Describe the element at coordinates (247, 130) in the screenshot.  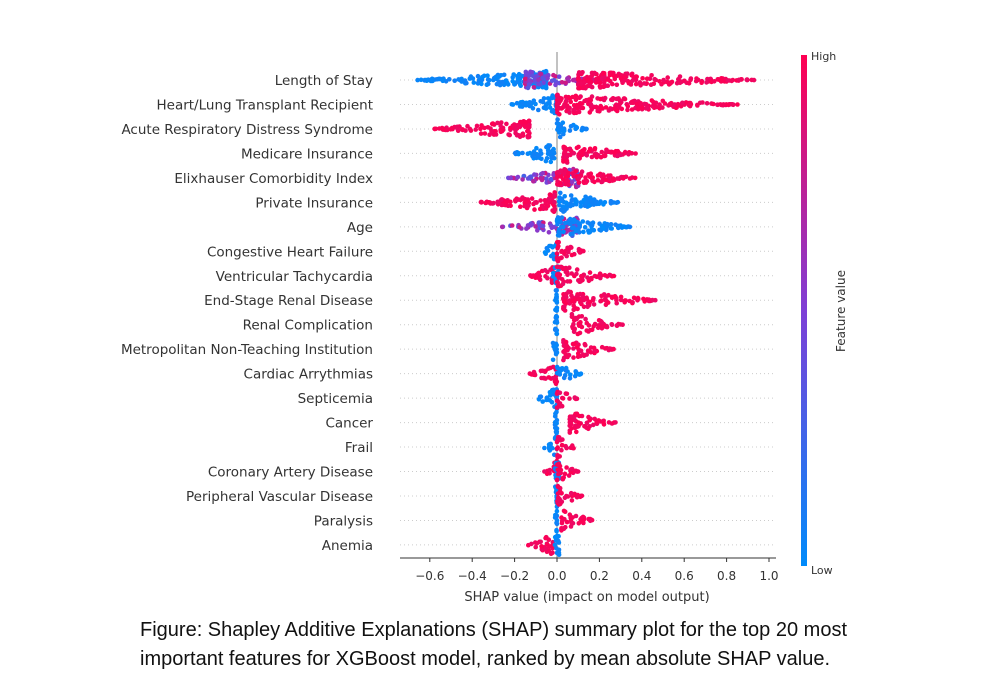
I see `feature-label: Acute Respiratory Distress Syndrome` at that location.